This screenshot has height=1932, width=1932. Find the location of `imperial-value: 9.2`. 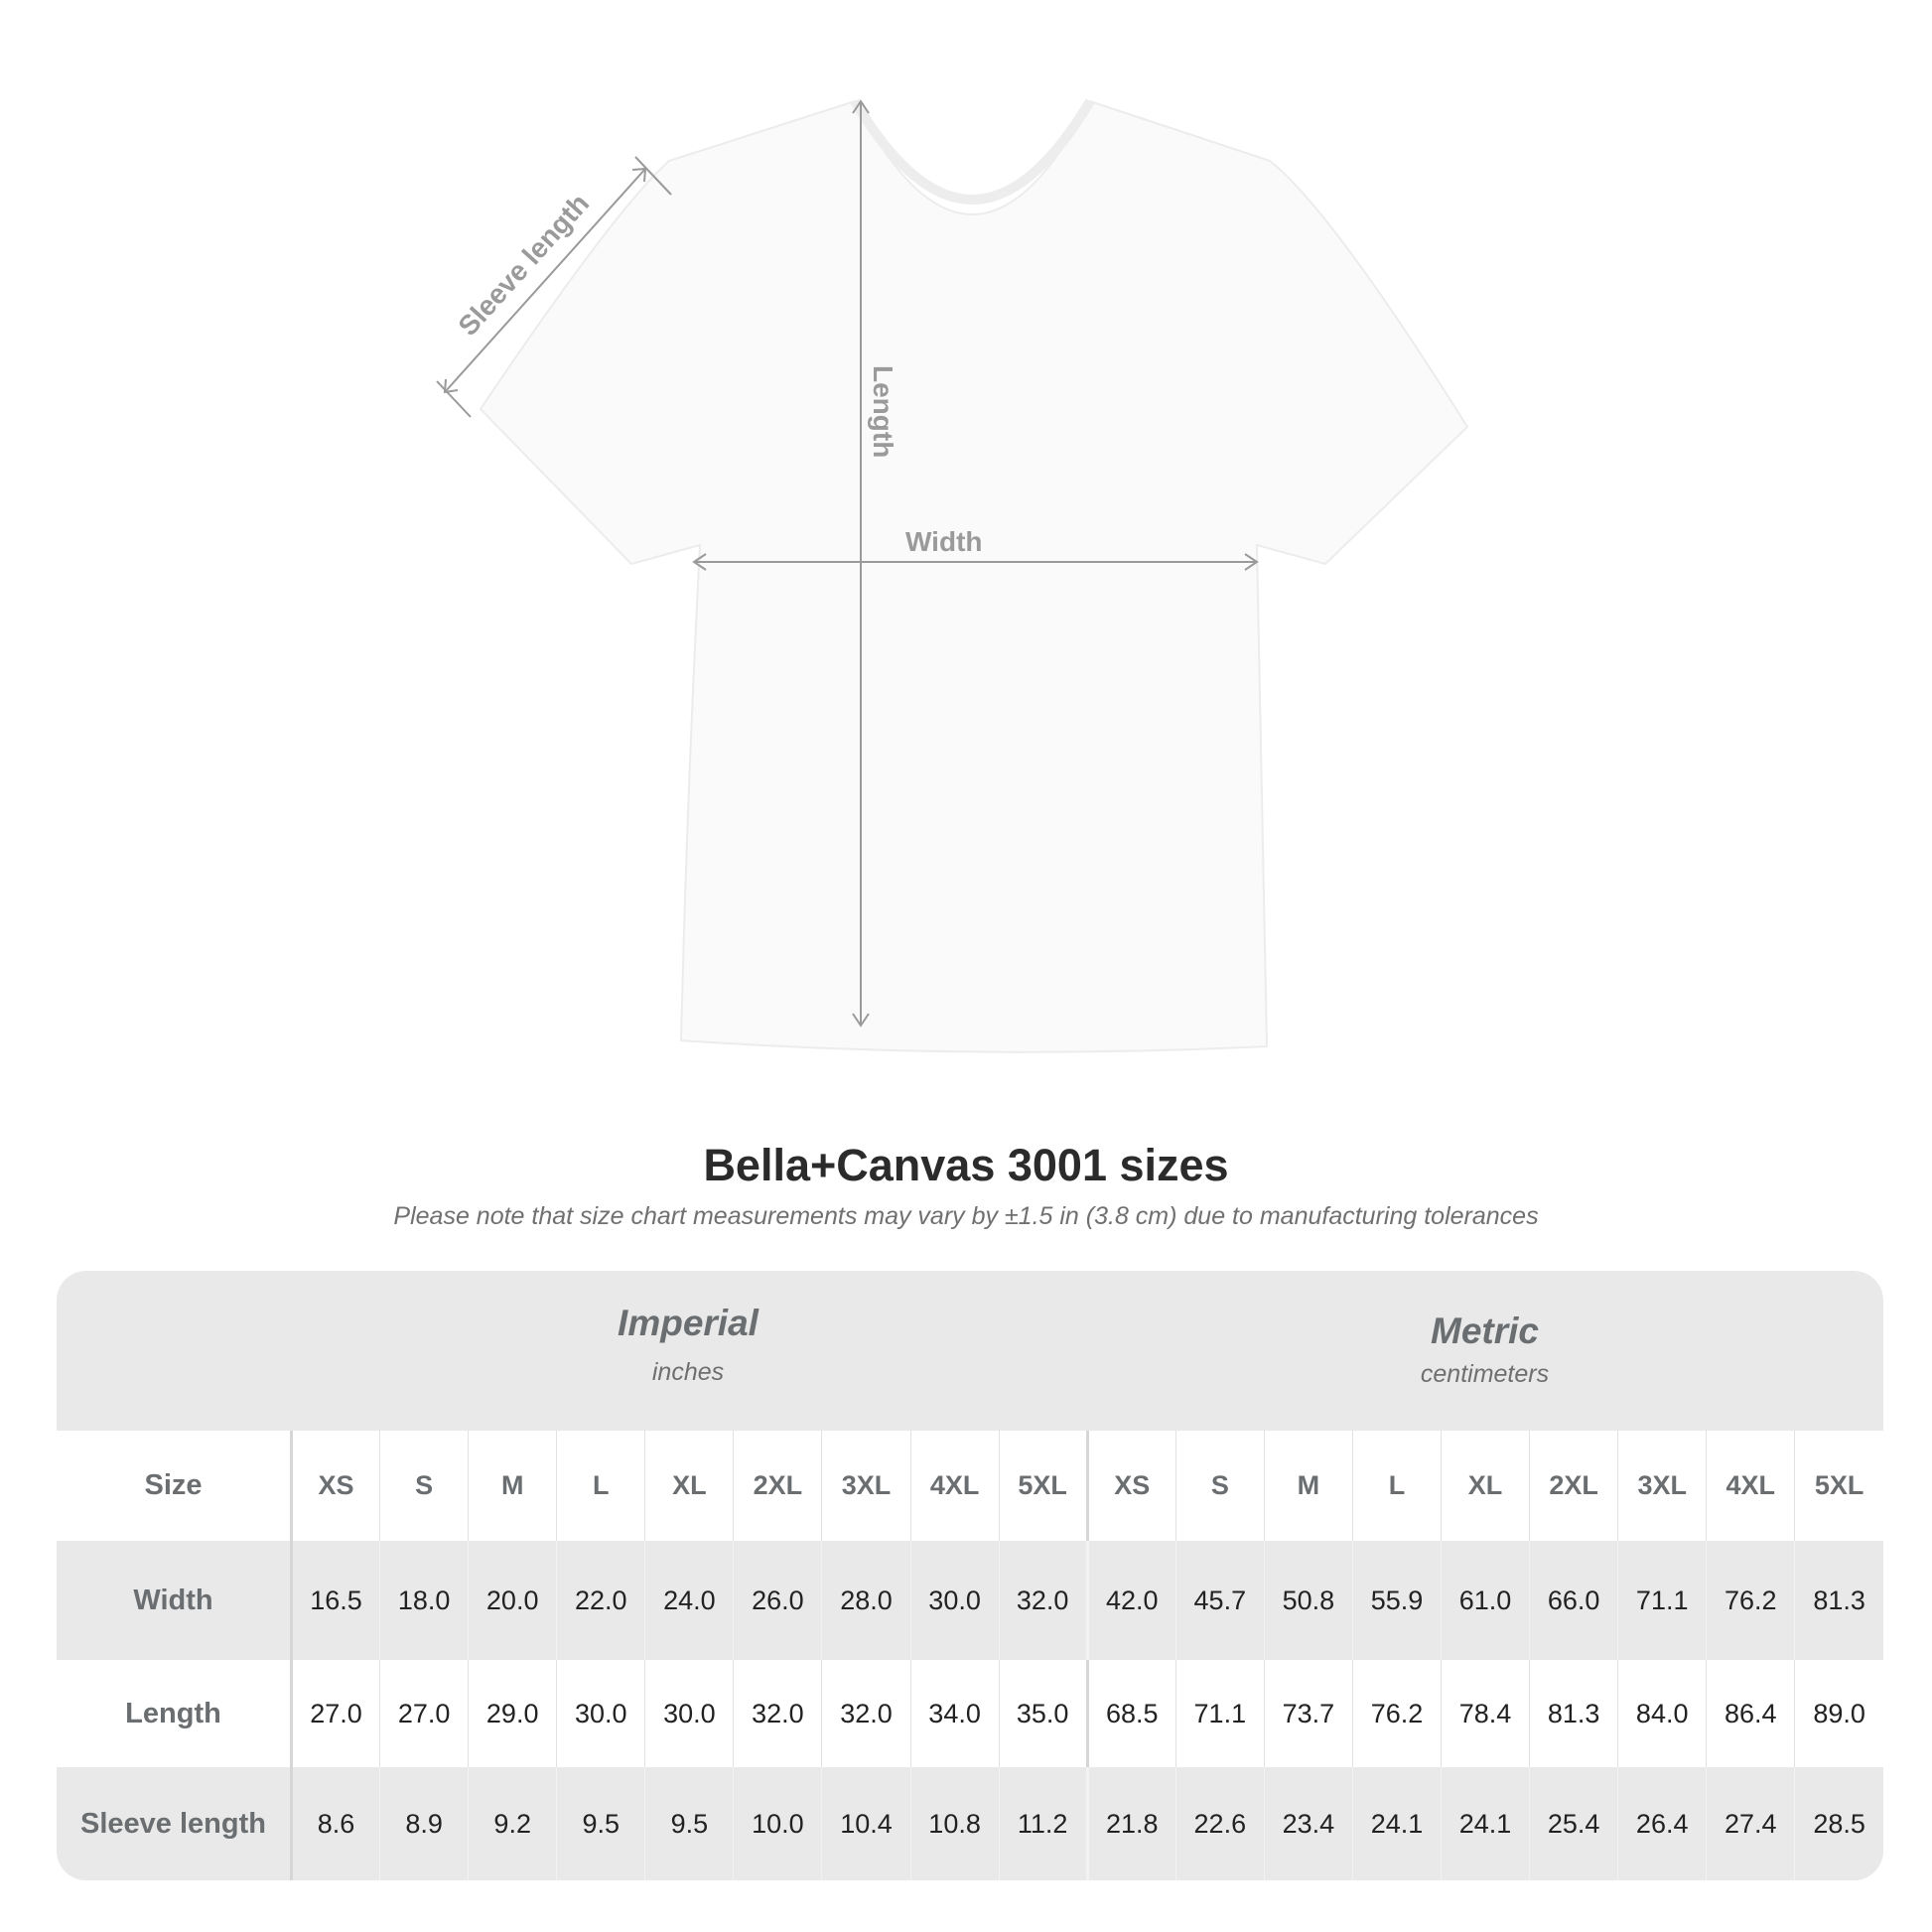

imperial-value: 9.2 is located at coordinates (512, 1823).